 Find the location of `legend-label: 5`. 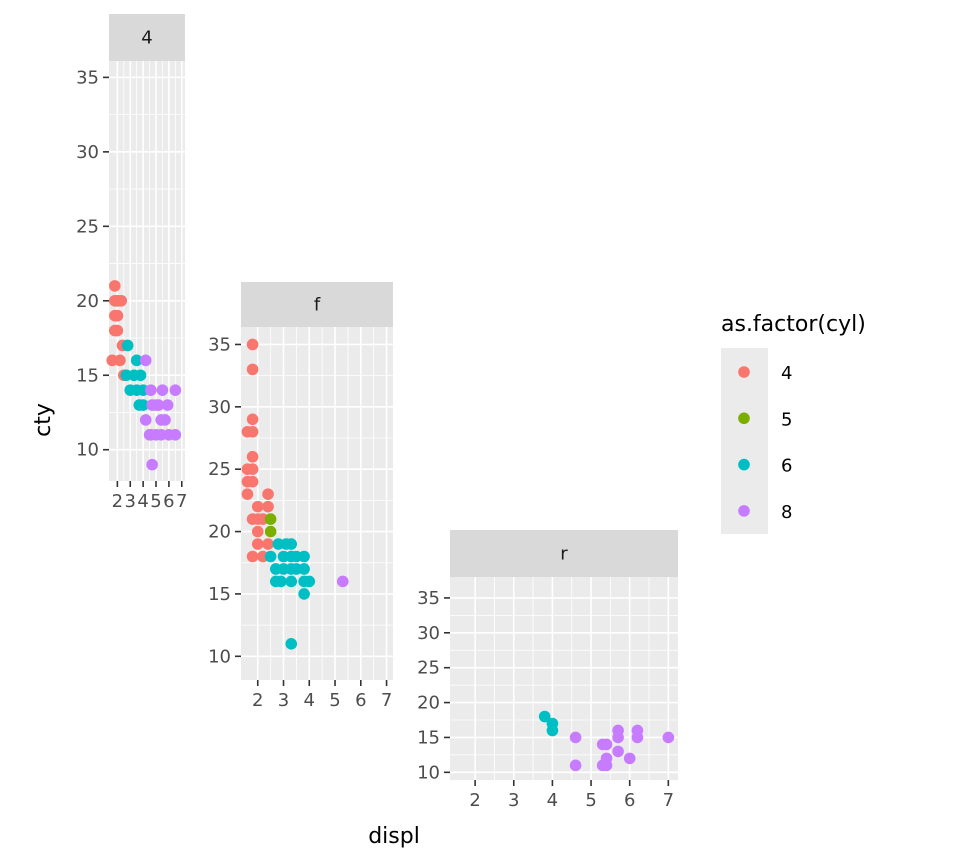

legend-label: 5 is located at coordinates (786, 419).